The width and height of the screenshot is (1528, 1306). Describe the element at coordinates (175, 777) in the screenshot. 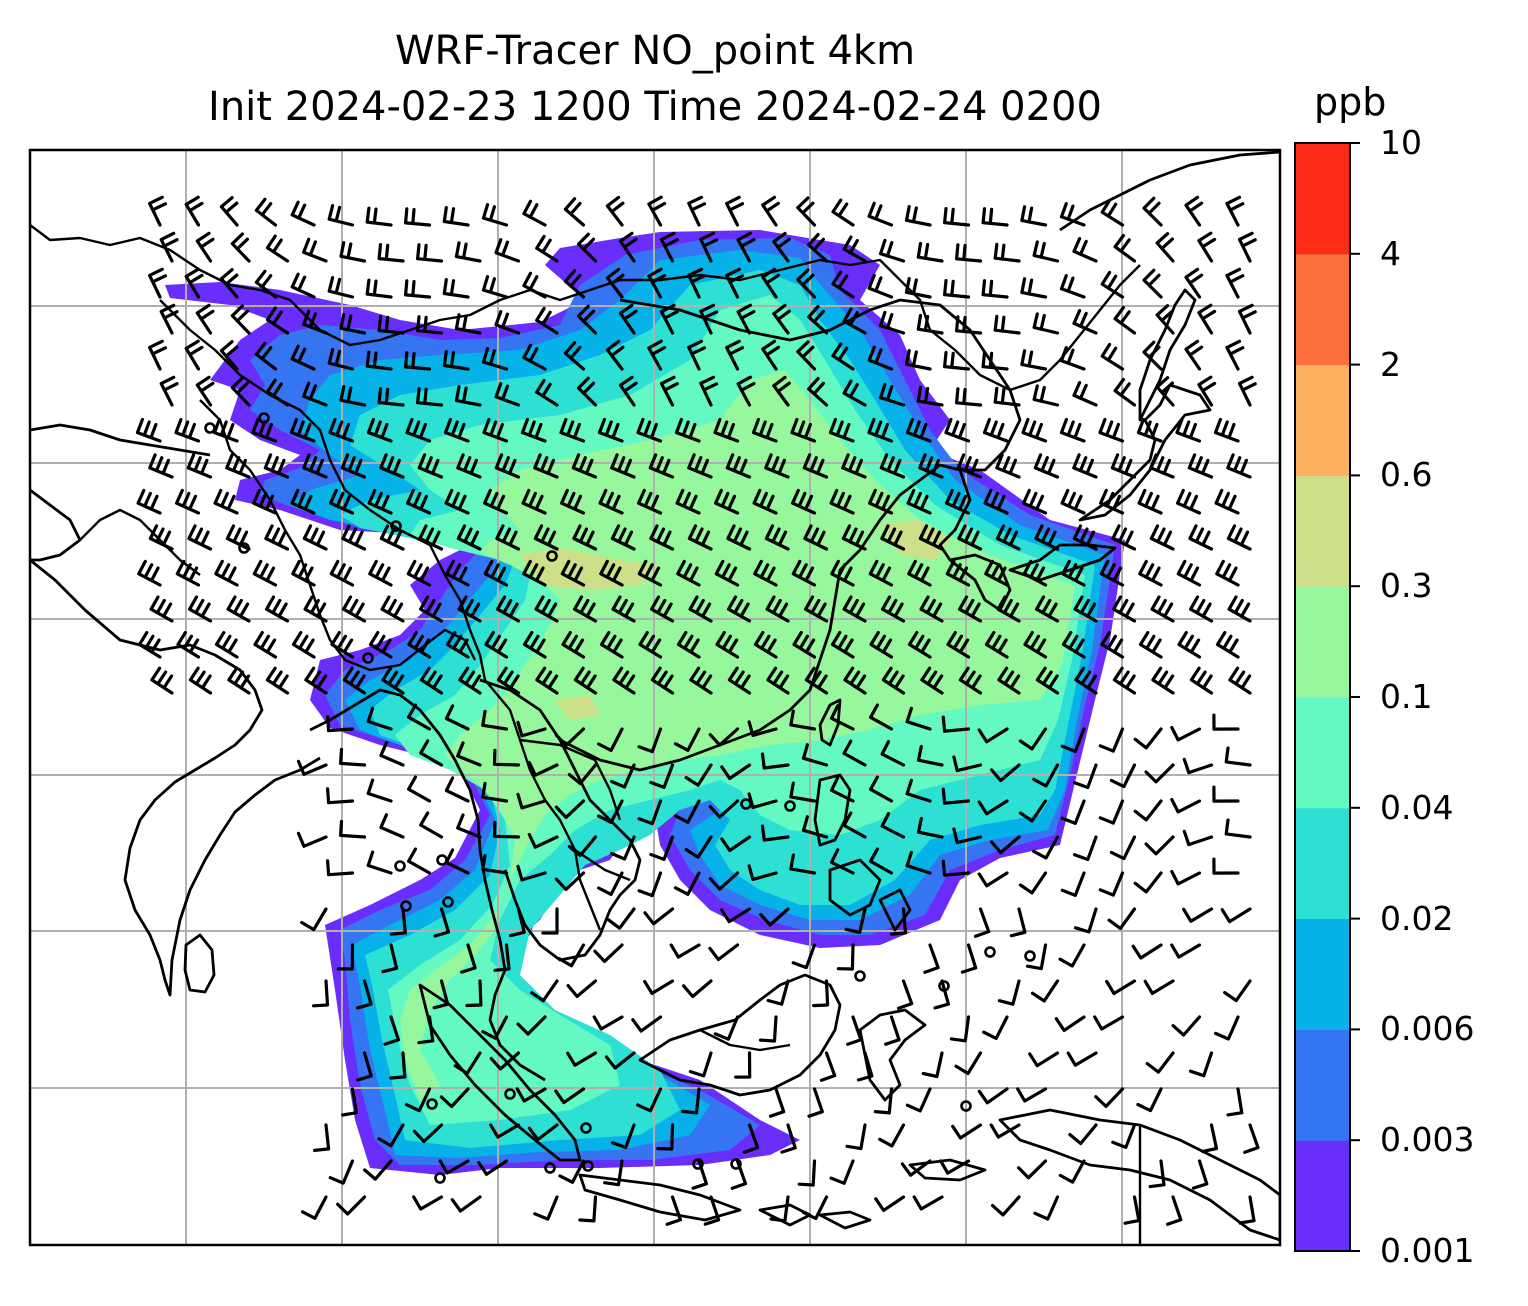

I see `coastline-india` at that location.